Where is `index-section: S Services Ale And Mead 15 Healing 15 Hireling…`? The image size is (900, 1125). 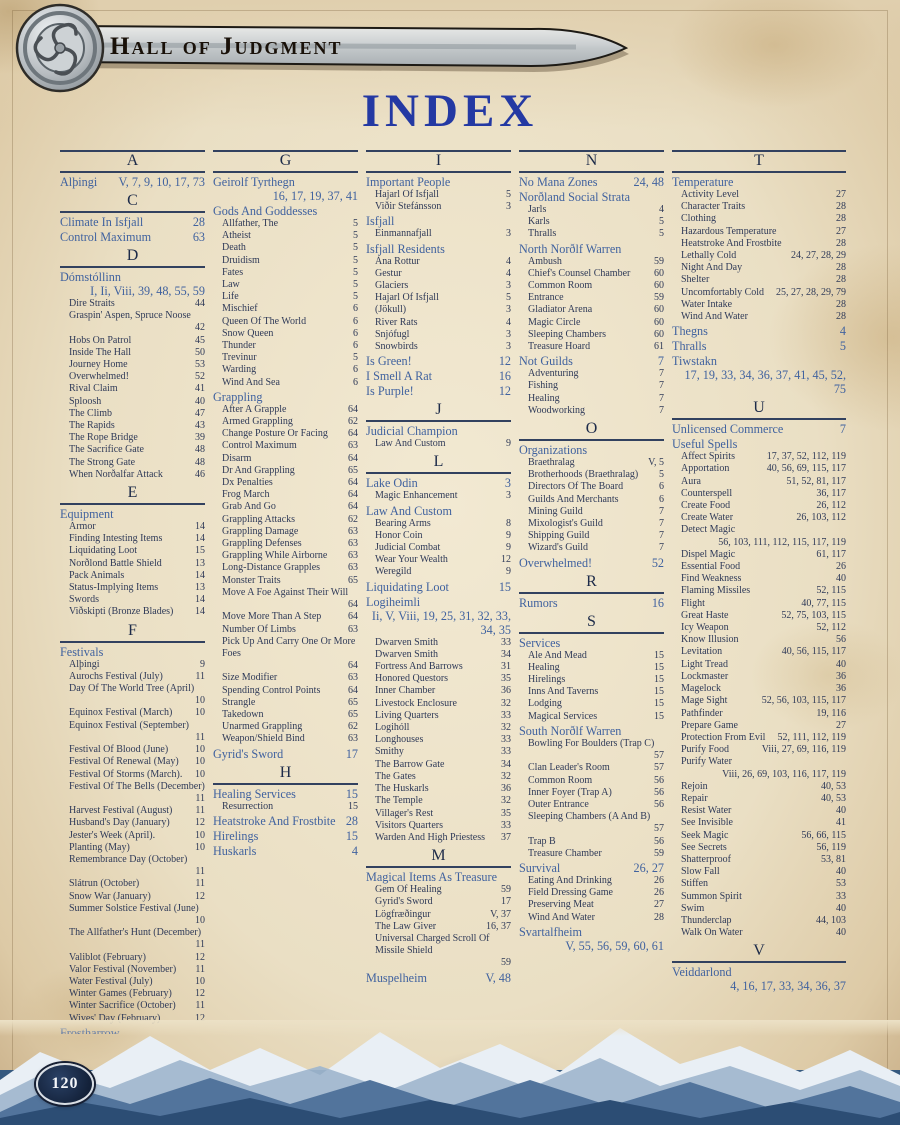
index-section: S Services Ale And Mead 15 Healing 15 Hireling… is located at coordinates (591, 783).